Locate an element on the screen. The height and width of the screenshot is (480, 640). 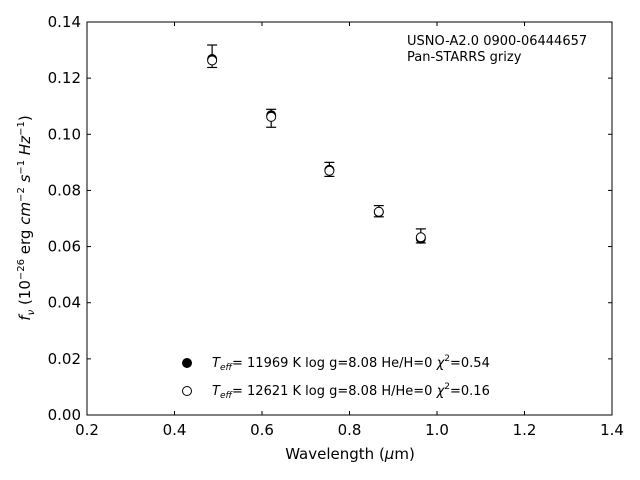
x-tick-label-3: 0.8 is located at coordinates (350, 430).